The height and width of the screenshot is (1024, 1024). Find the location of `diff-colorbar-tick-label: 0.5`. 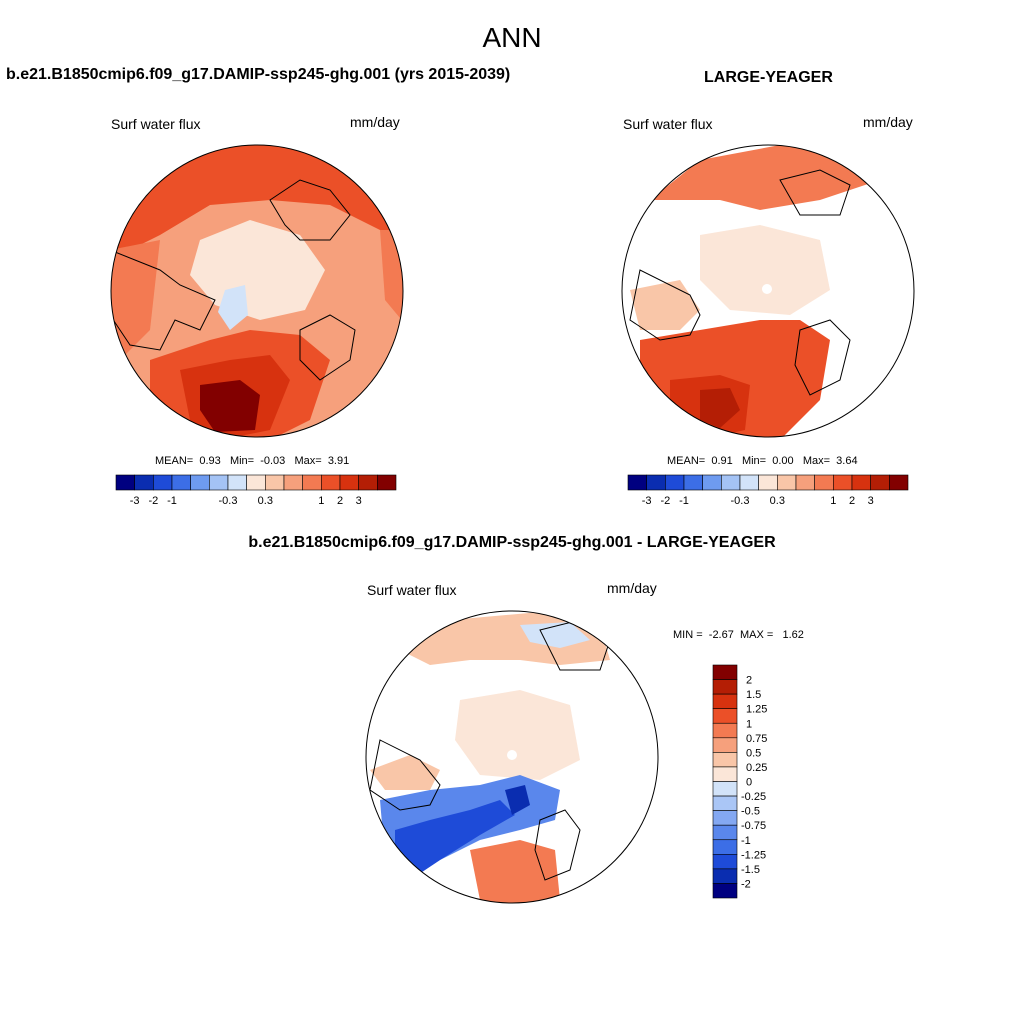

diff-colorbar-tick-label: 0.5 is located at coordinates (753, 753).